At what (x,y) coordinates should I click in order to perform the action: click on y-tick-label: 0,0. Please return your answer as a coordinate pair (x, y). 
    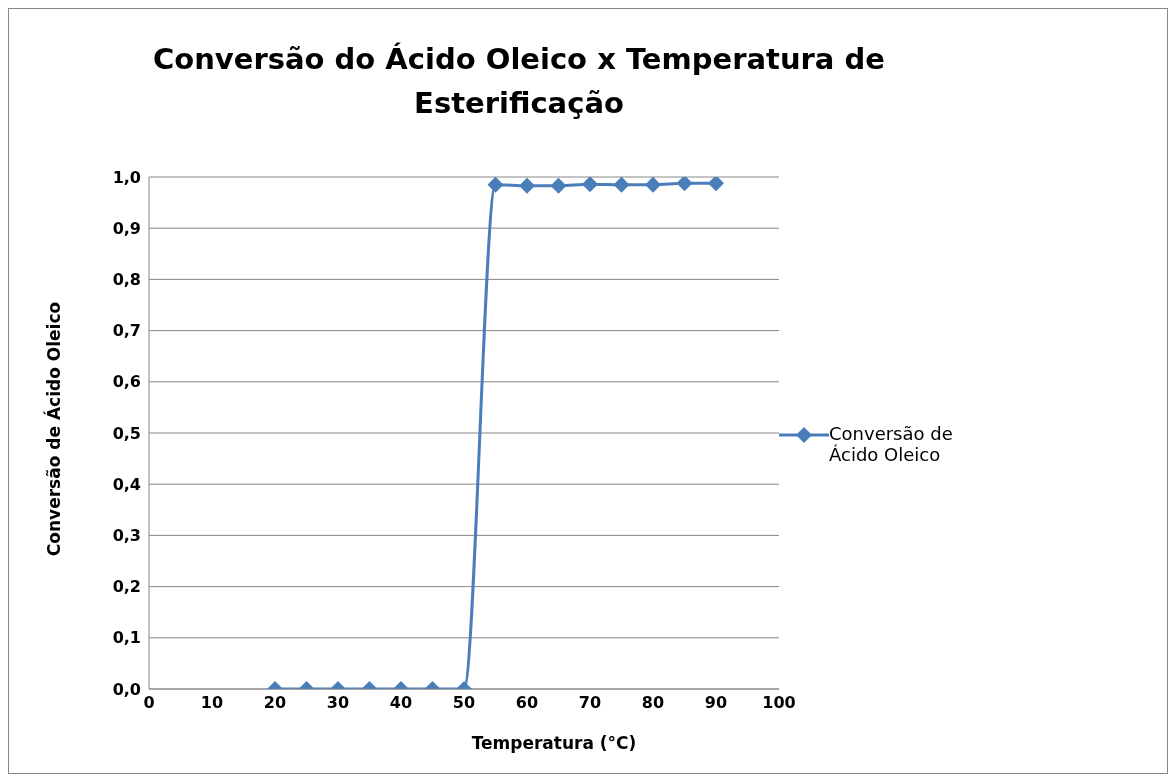
    Looking at the image, I should click on (126, 689).